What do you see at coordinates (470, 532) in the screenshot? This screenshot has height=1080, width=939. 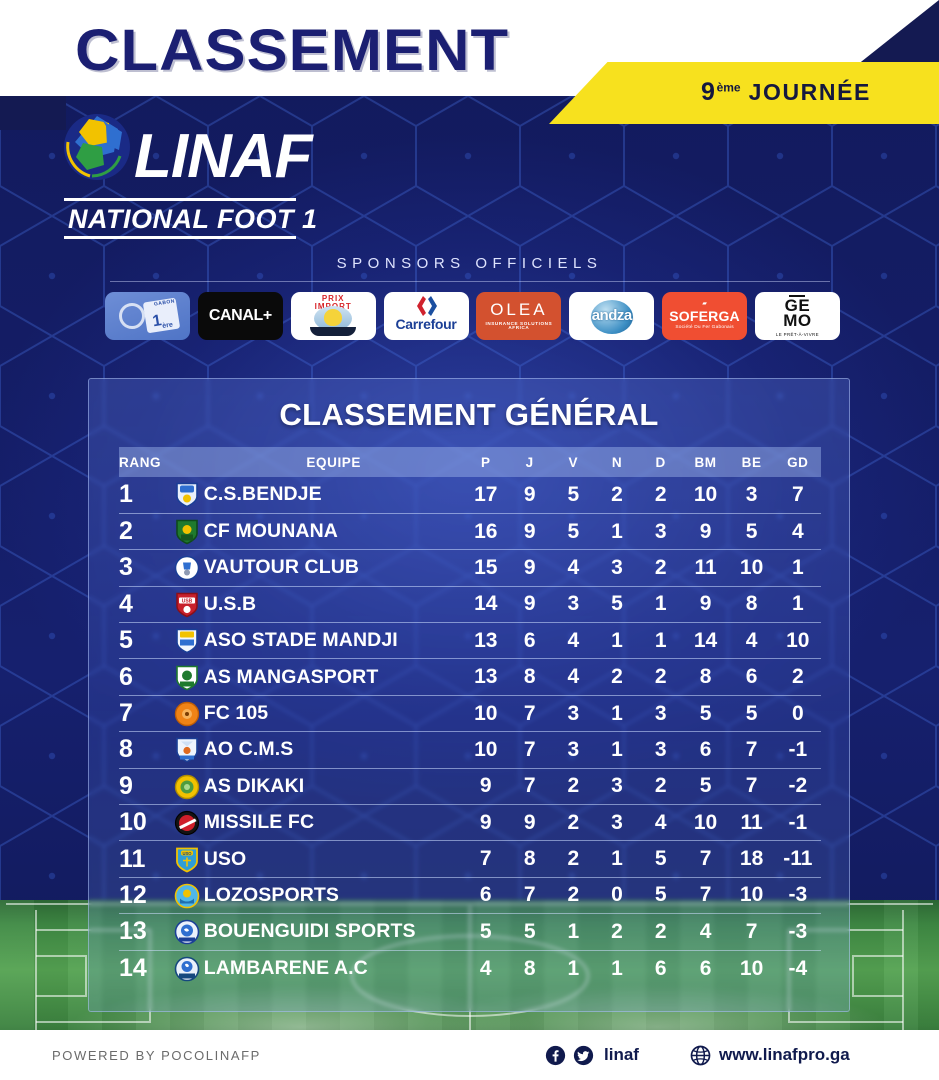 I see `table-row: 2 CF MOUNANA 16 9 5 1 3 9 5 4` at bounding box center [470, 532].